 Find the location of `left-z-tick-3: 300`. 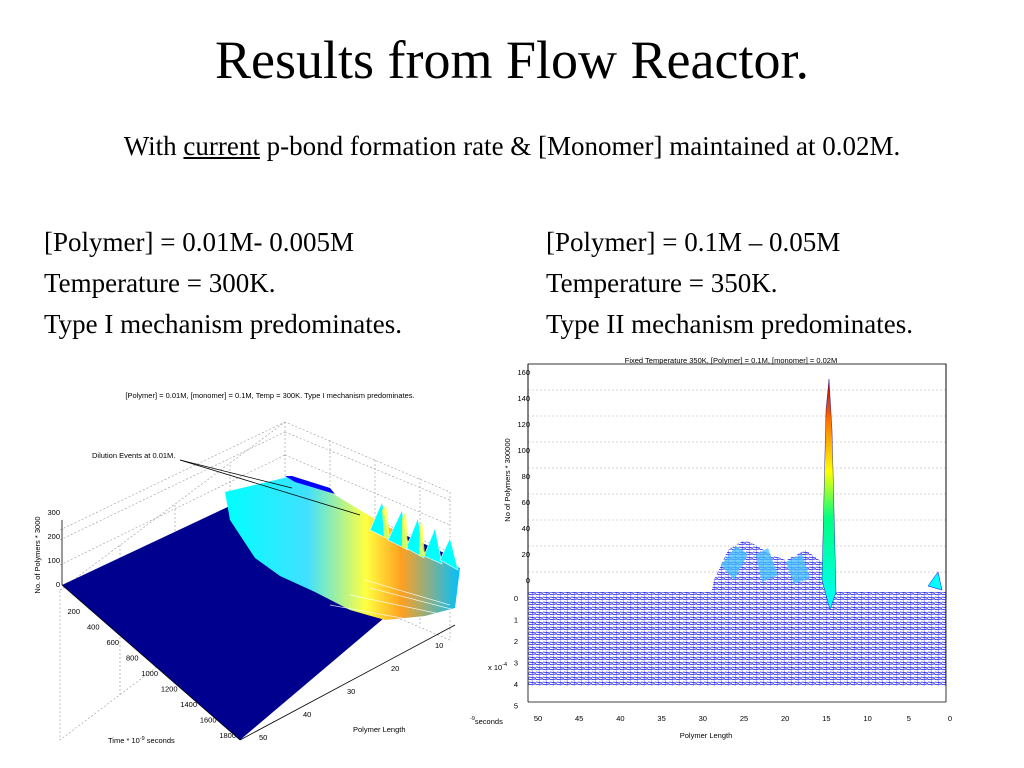

left-z-tick-3: 300 is located at coordinates (53, 512).